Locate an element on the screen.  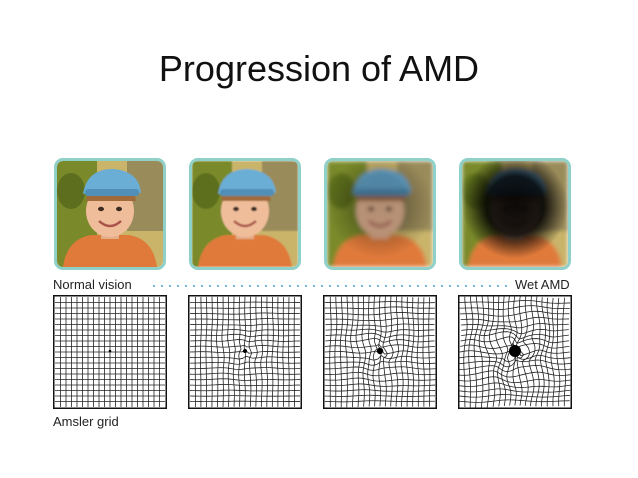
amsler-grid-caption: Amsler grid is located at coordinates (86, 421).